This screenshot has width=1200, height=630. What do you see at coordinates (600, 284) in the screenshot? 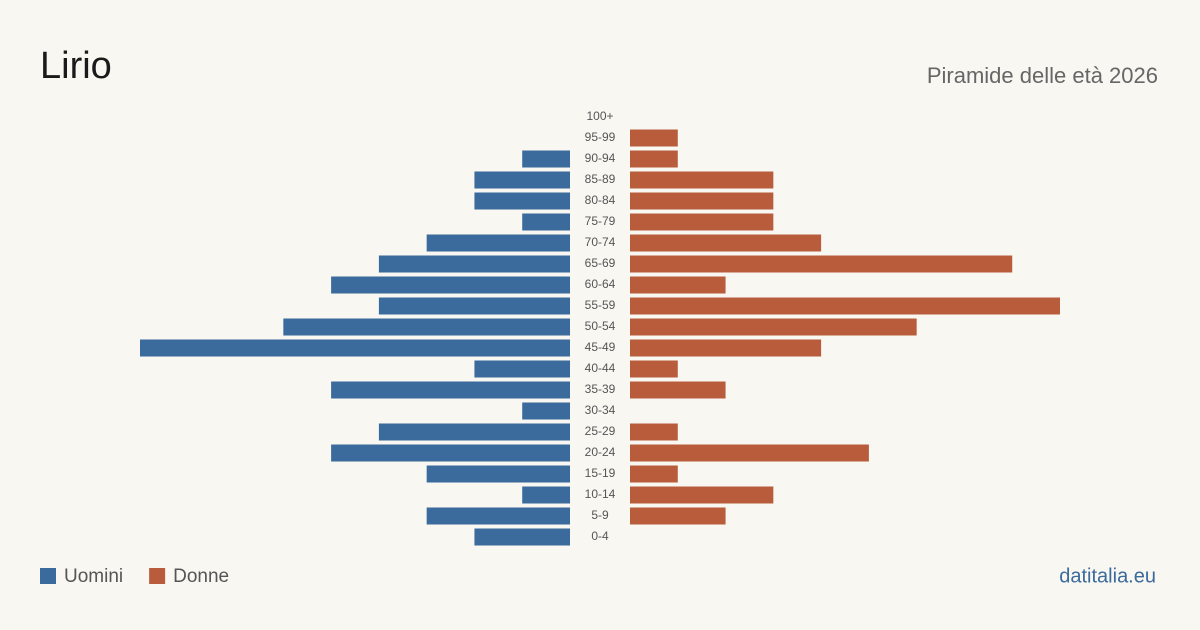
I see `category-label: 60-64` at bounding box center [600, 284].